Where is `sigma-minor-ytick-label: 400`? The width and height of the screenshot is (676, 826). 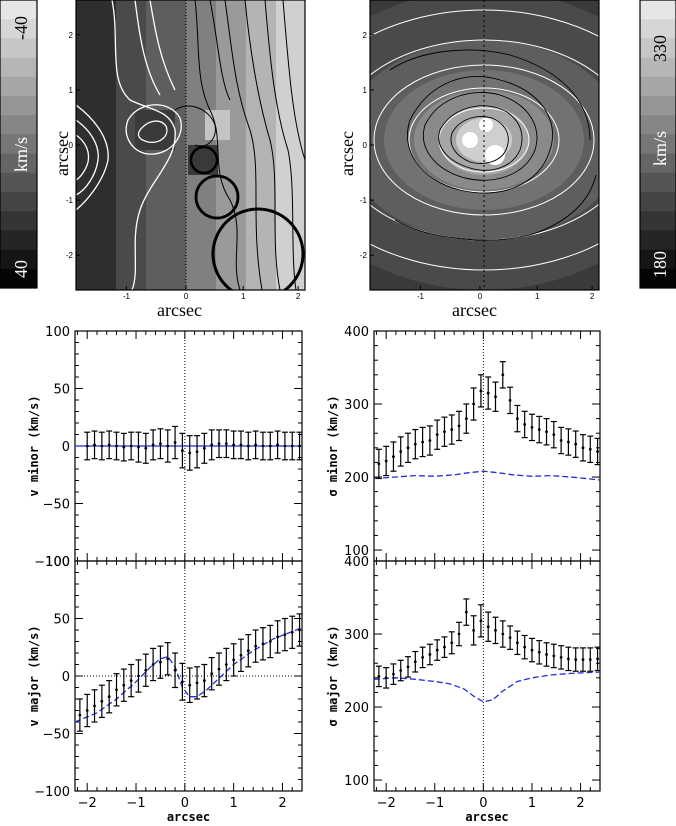 sigma-minor-ytick-label: 400 is located at coordinates (356, 332).